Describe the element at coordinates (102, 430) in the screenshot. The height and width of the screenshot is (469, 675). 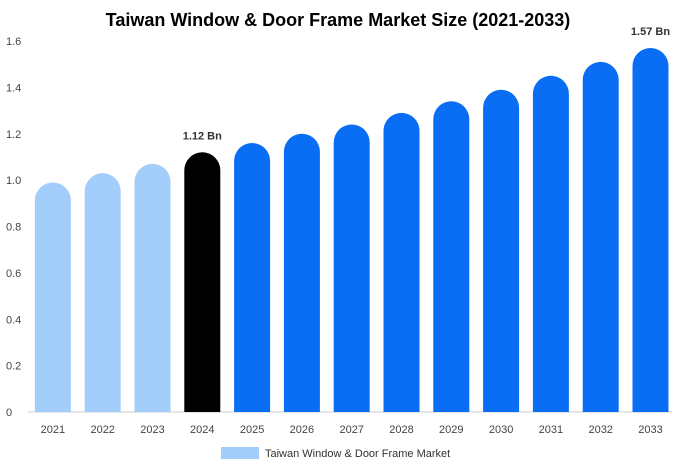
I see `x-tick-label: 2022` at that location.